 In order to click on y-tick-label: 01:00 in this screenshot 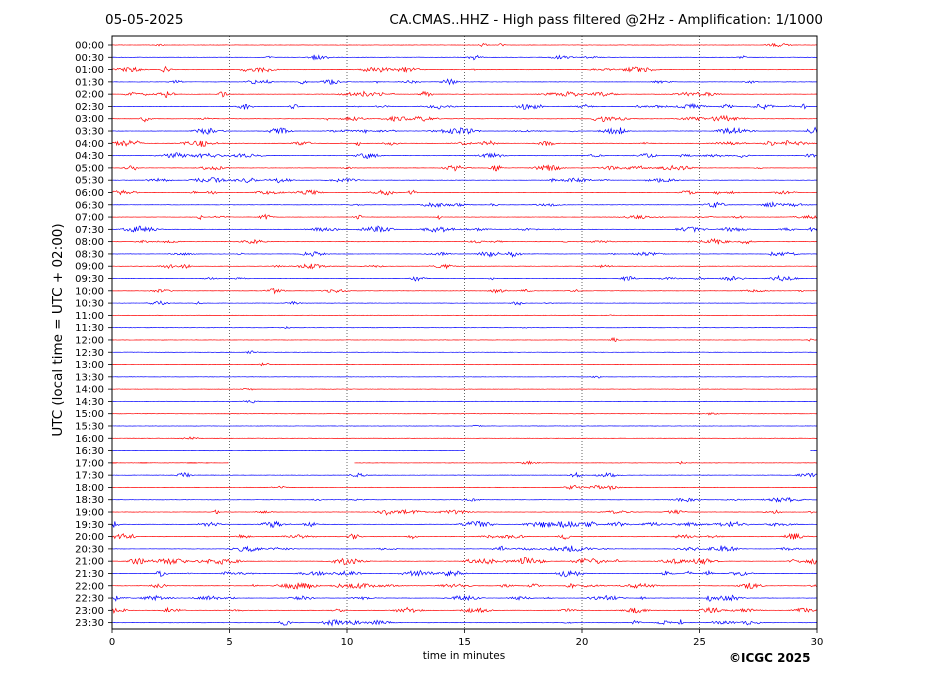, I will do `click(89, 70)`.